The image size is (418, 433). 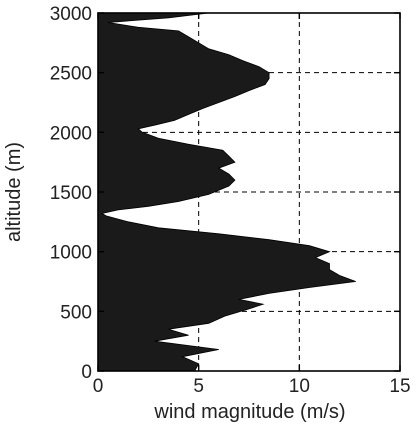 What do you see at coordinates (86, 372) in the screenshot?
I see `y-tick-label-0: 0` at bounding box center [86, 372].